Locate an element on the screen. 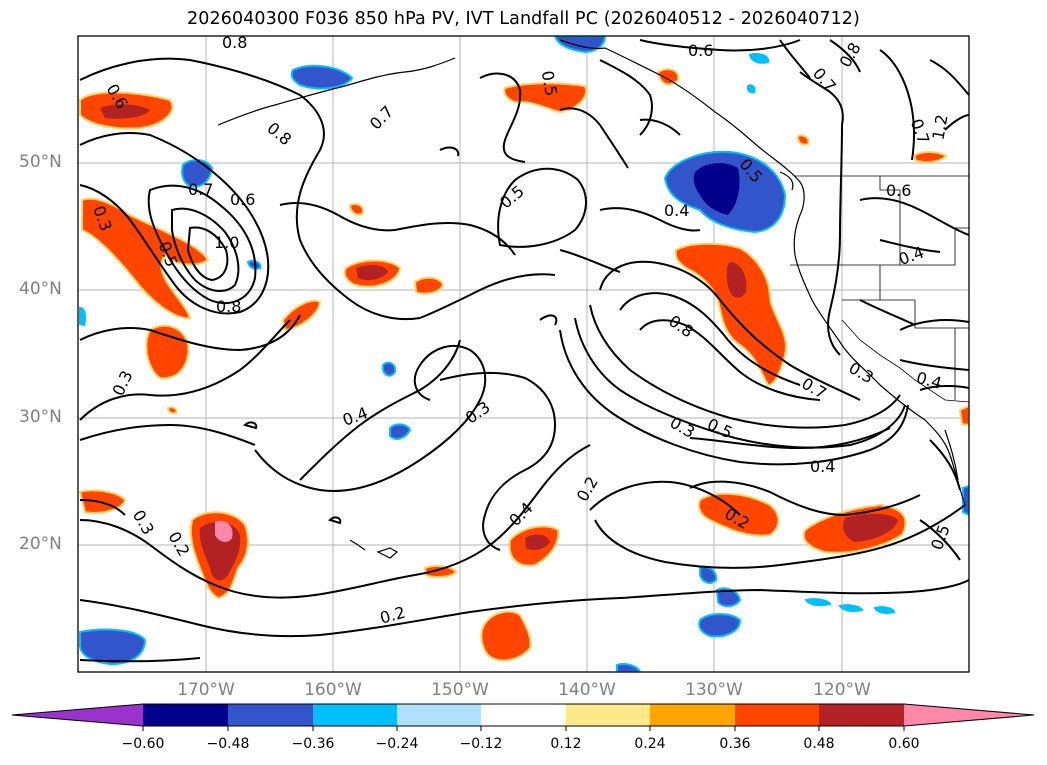 The width and height of the screenshot is (1047, 765). colorbar-tick-label: 0.12 is located at coordinates (566, 744).